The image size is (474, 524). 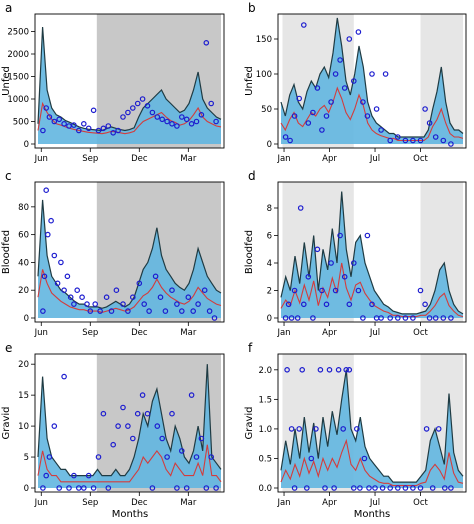 What do you see at coordinates (18, 78) in the screenshot?
I see `y-tick-label: 1500` at bounding box center [18, 78].